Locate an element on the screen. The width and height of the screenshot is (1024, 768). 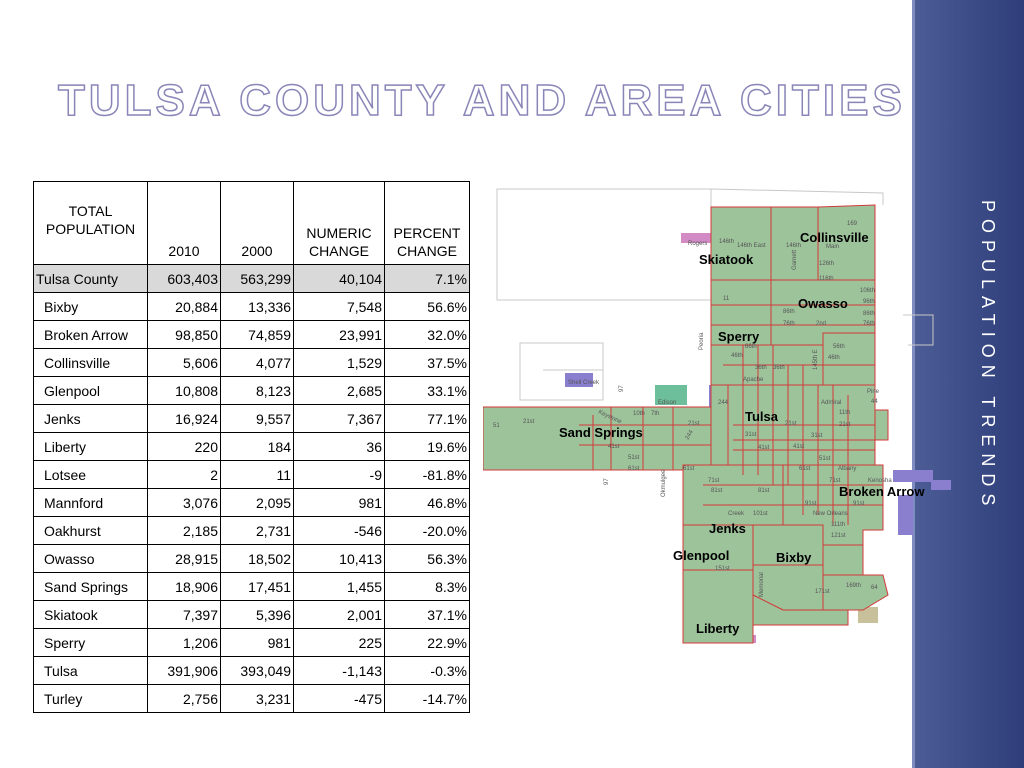
cell-numeric-change: 2,685 is located at coordinates (339, 390).